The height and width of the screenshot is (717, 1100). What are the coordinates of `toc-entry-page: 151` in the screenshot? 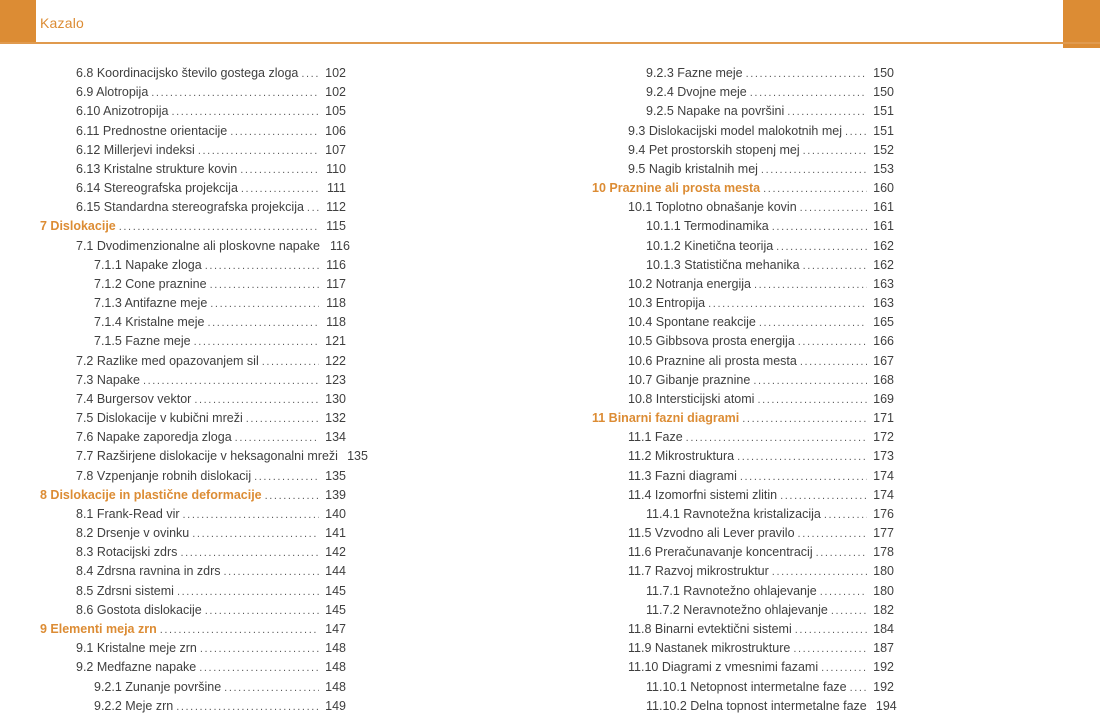 It's located at (883, 130).